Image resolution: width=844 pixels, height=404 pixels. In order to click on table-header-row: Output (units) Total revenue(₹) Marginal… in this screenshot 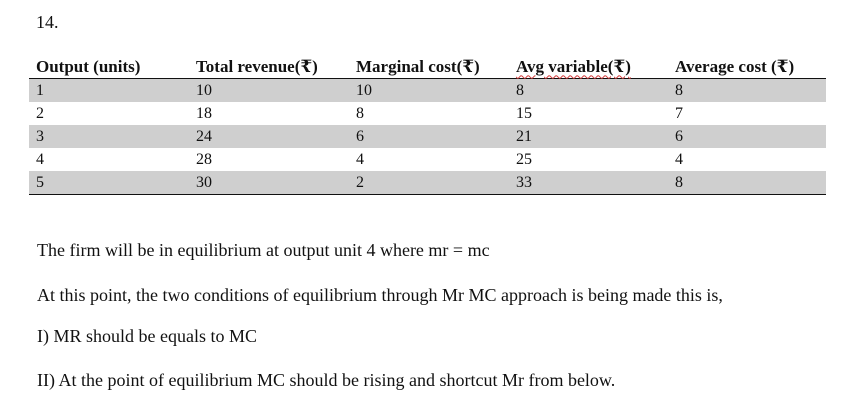, I will do `click(427, 67)`.